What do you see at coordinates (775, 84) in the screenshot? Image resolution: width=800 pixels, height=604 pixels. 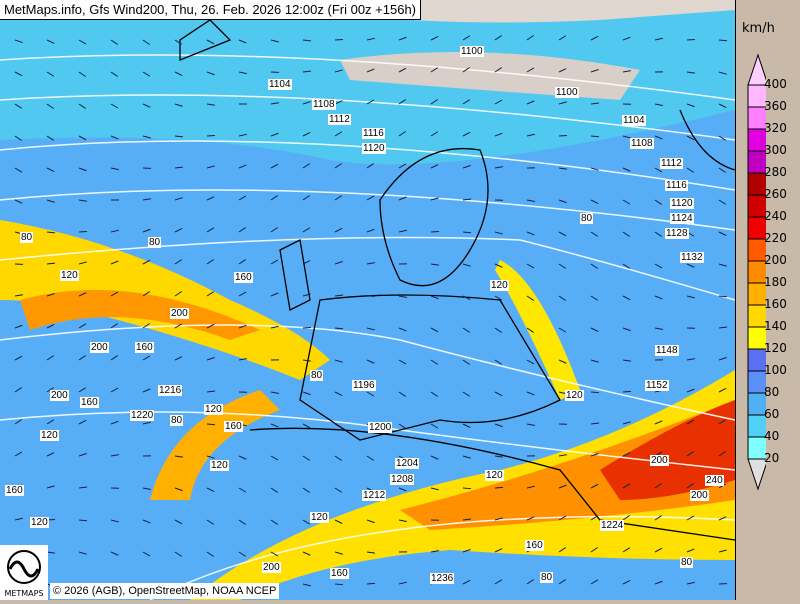 I see `legend-label: 400` at bounding box center [775, 84].